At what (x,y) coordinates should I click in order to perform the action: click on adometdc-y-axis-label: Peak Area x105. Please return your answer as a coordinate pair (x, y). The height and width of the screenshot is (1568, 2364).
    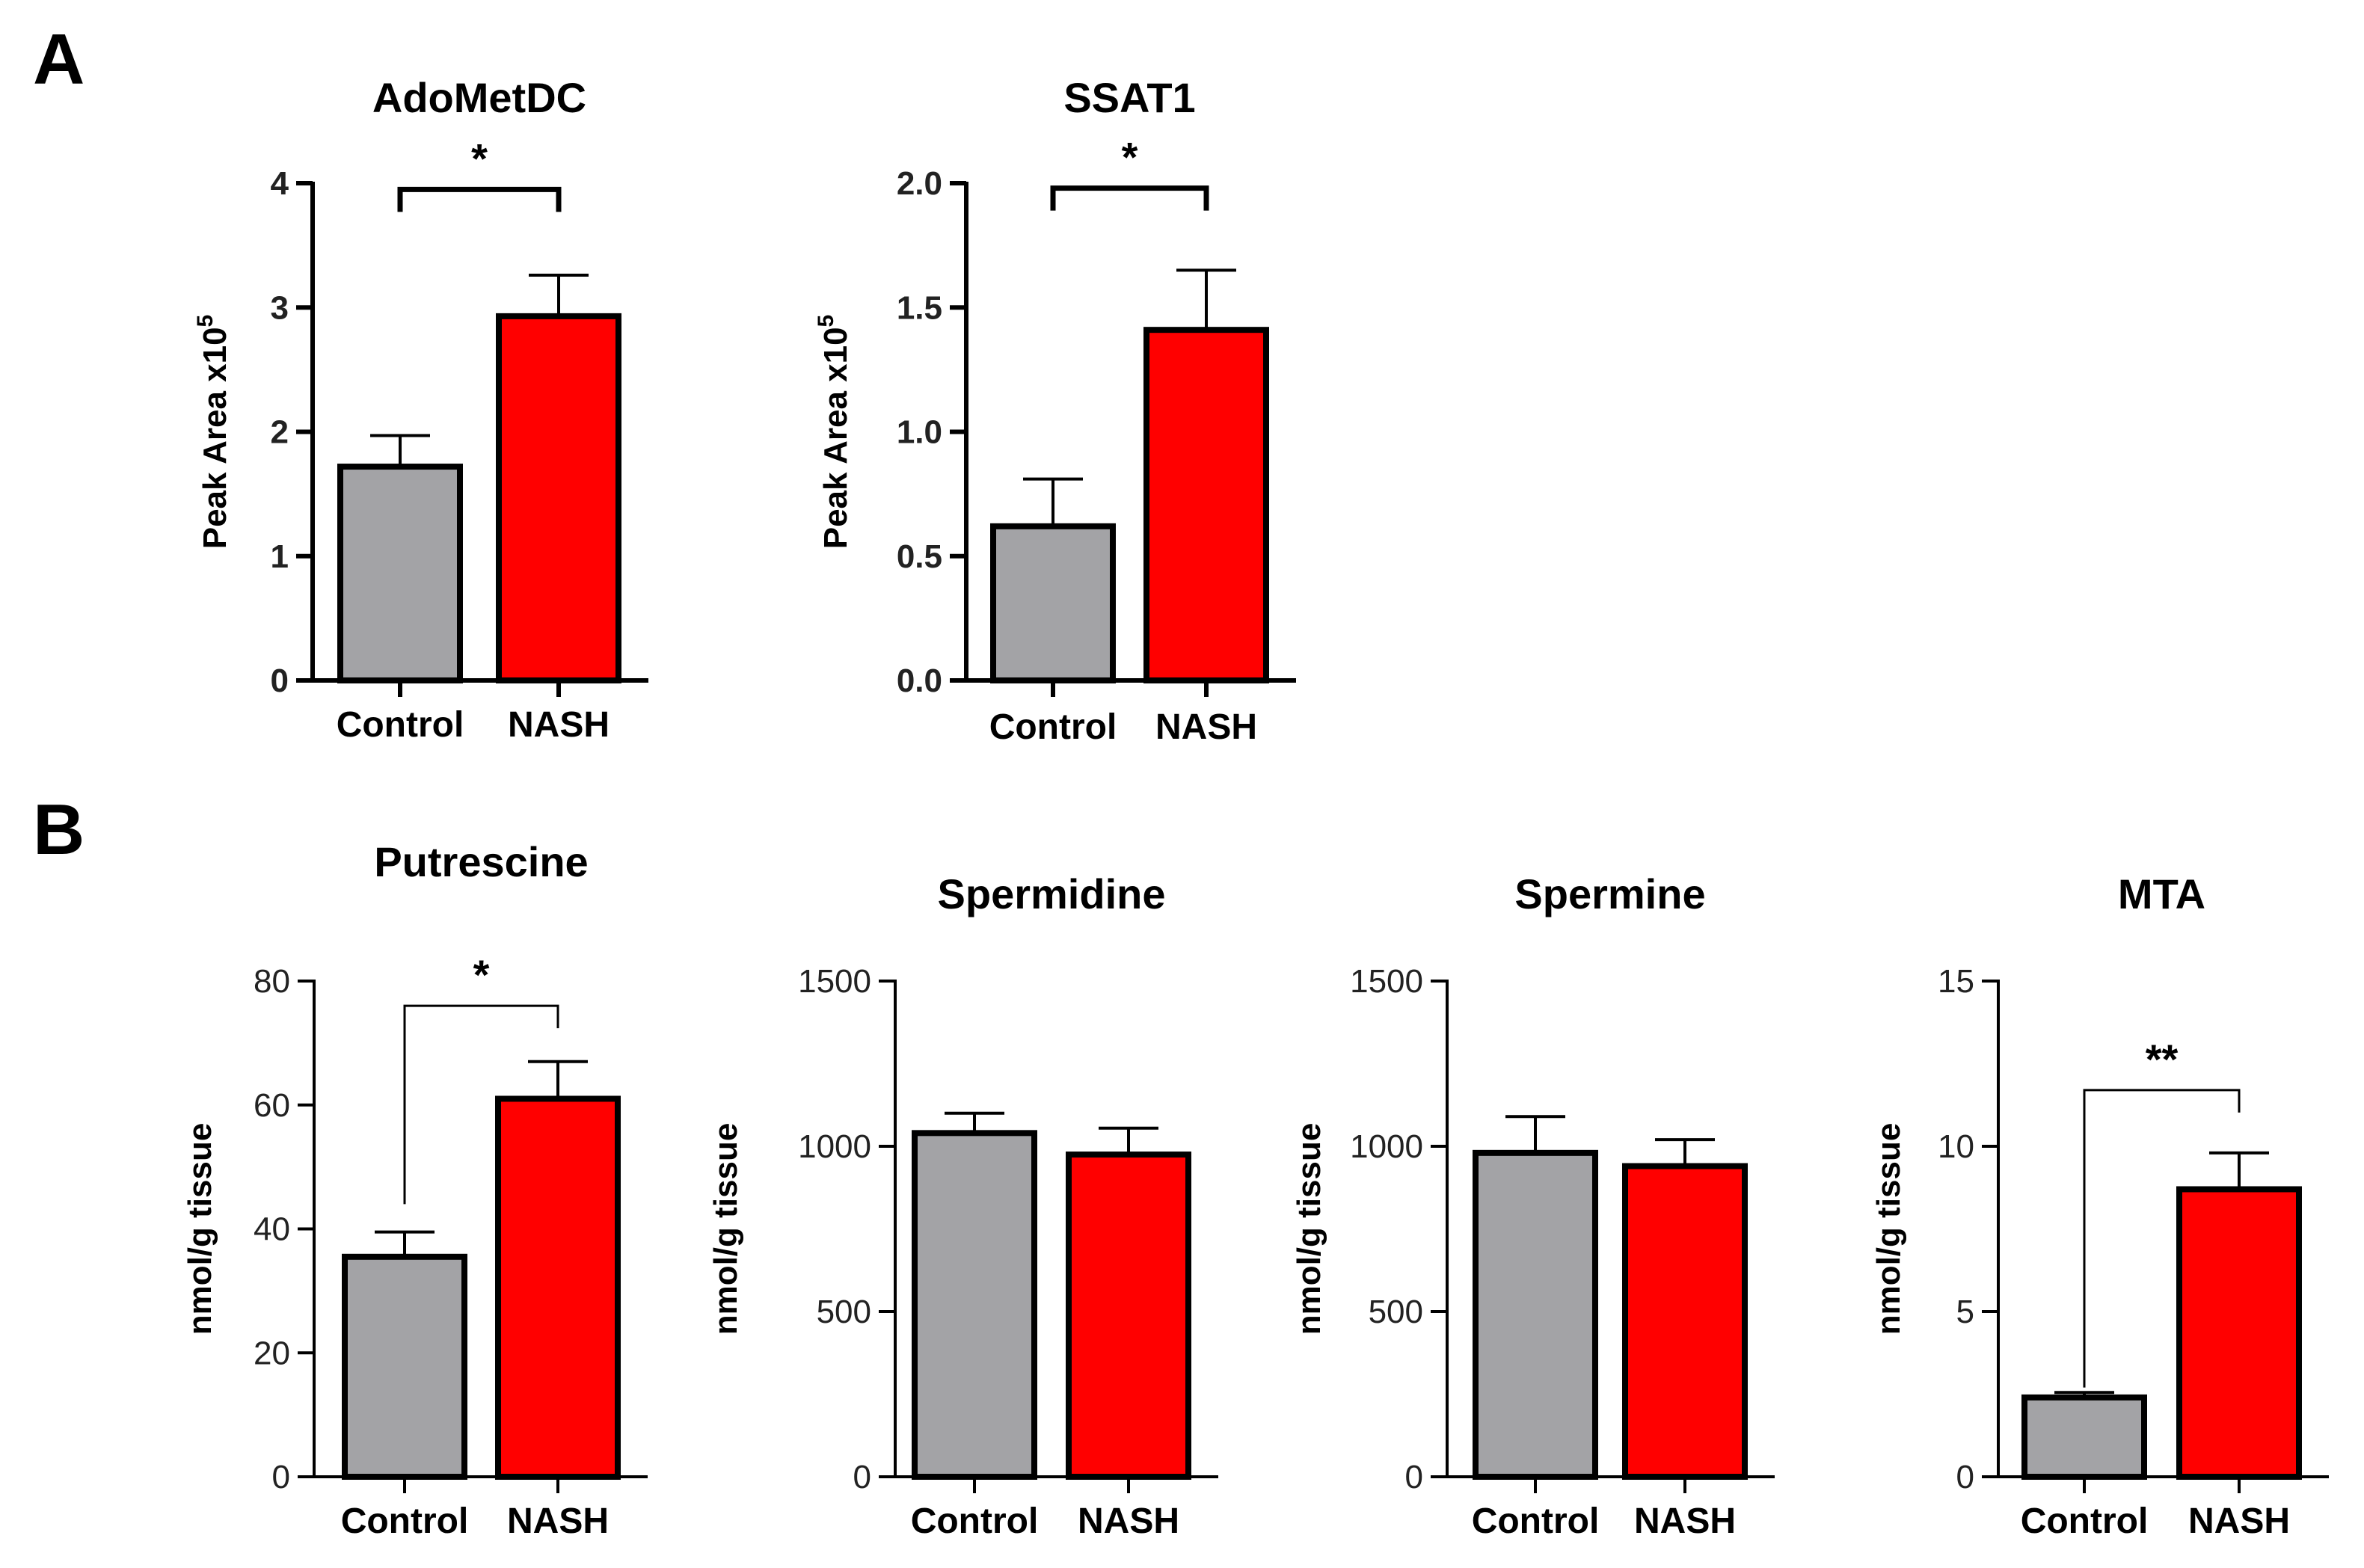
    Looking at the image, I should click on (213, 432).